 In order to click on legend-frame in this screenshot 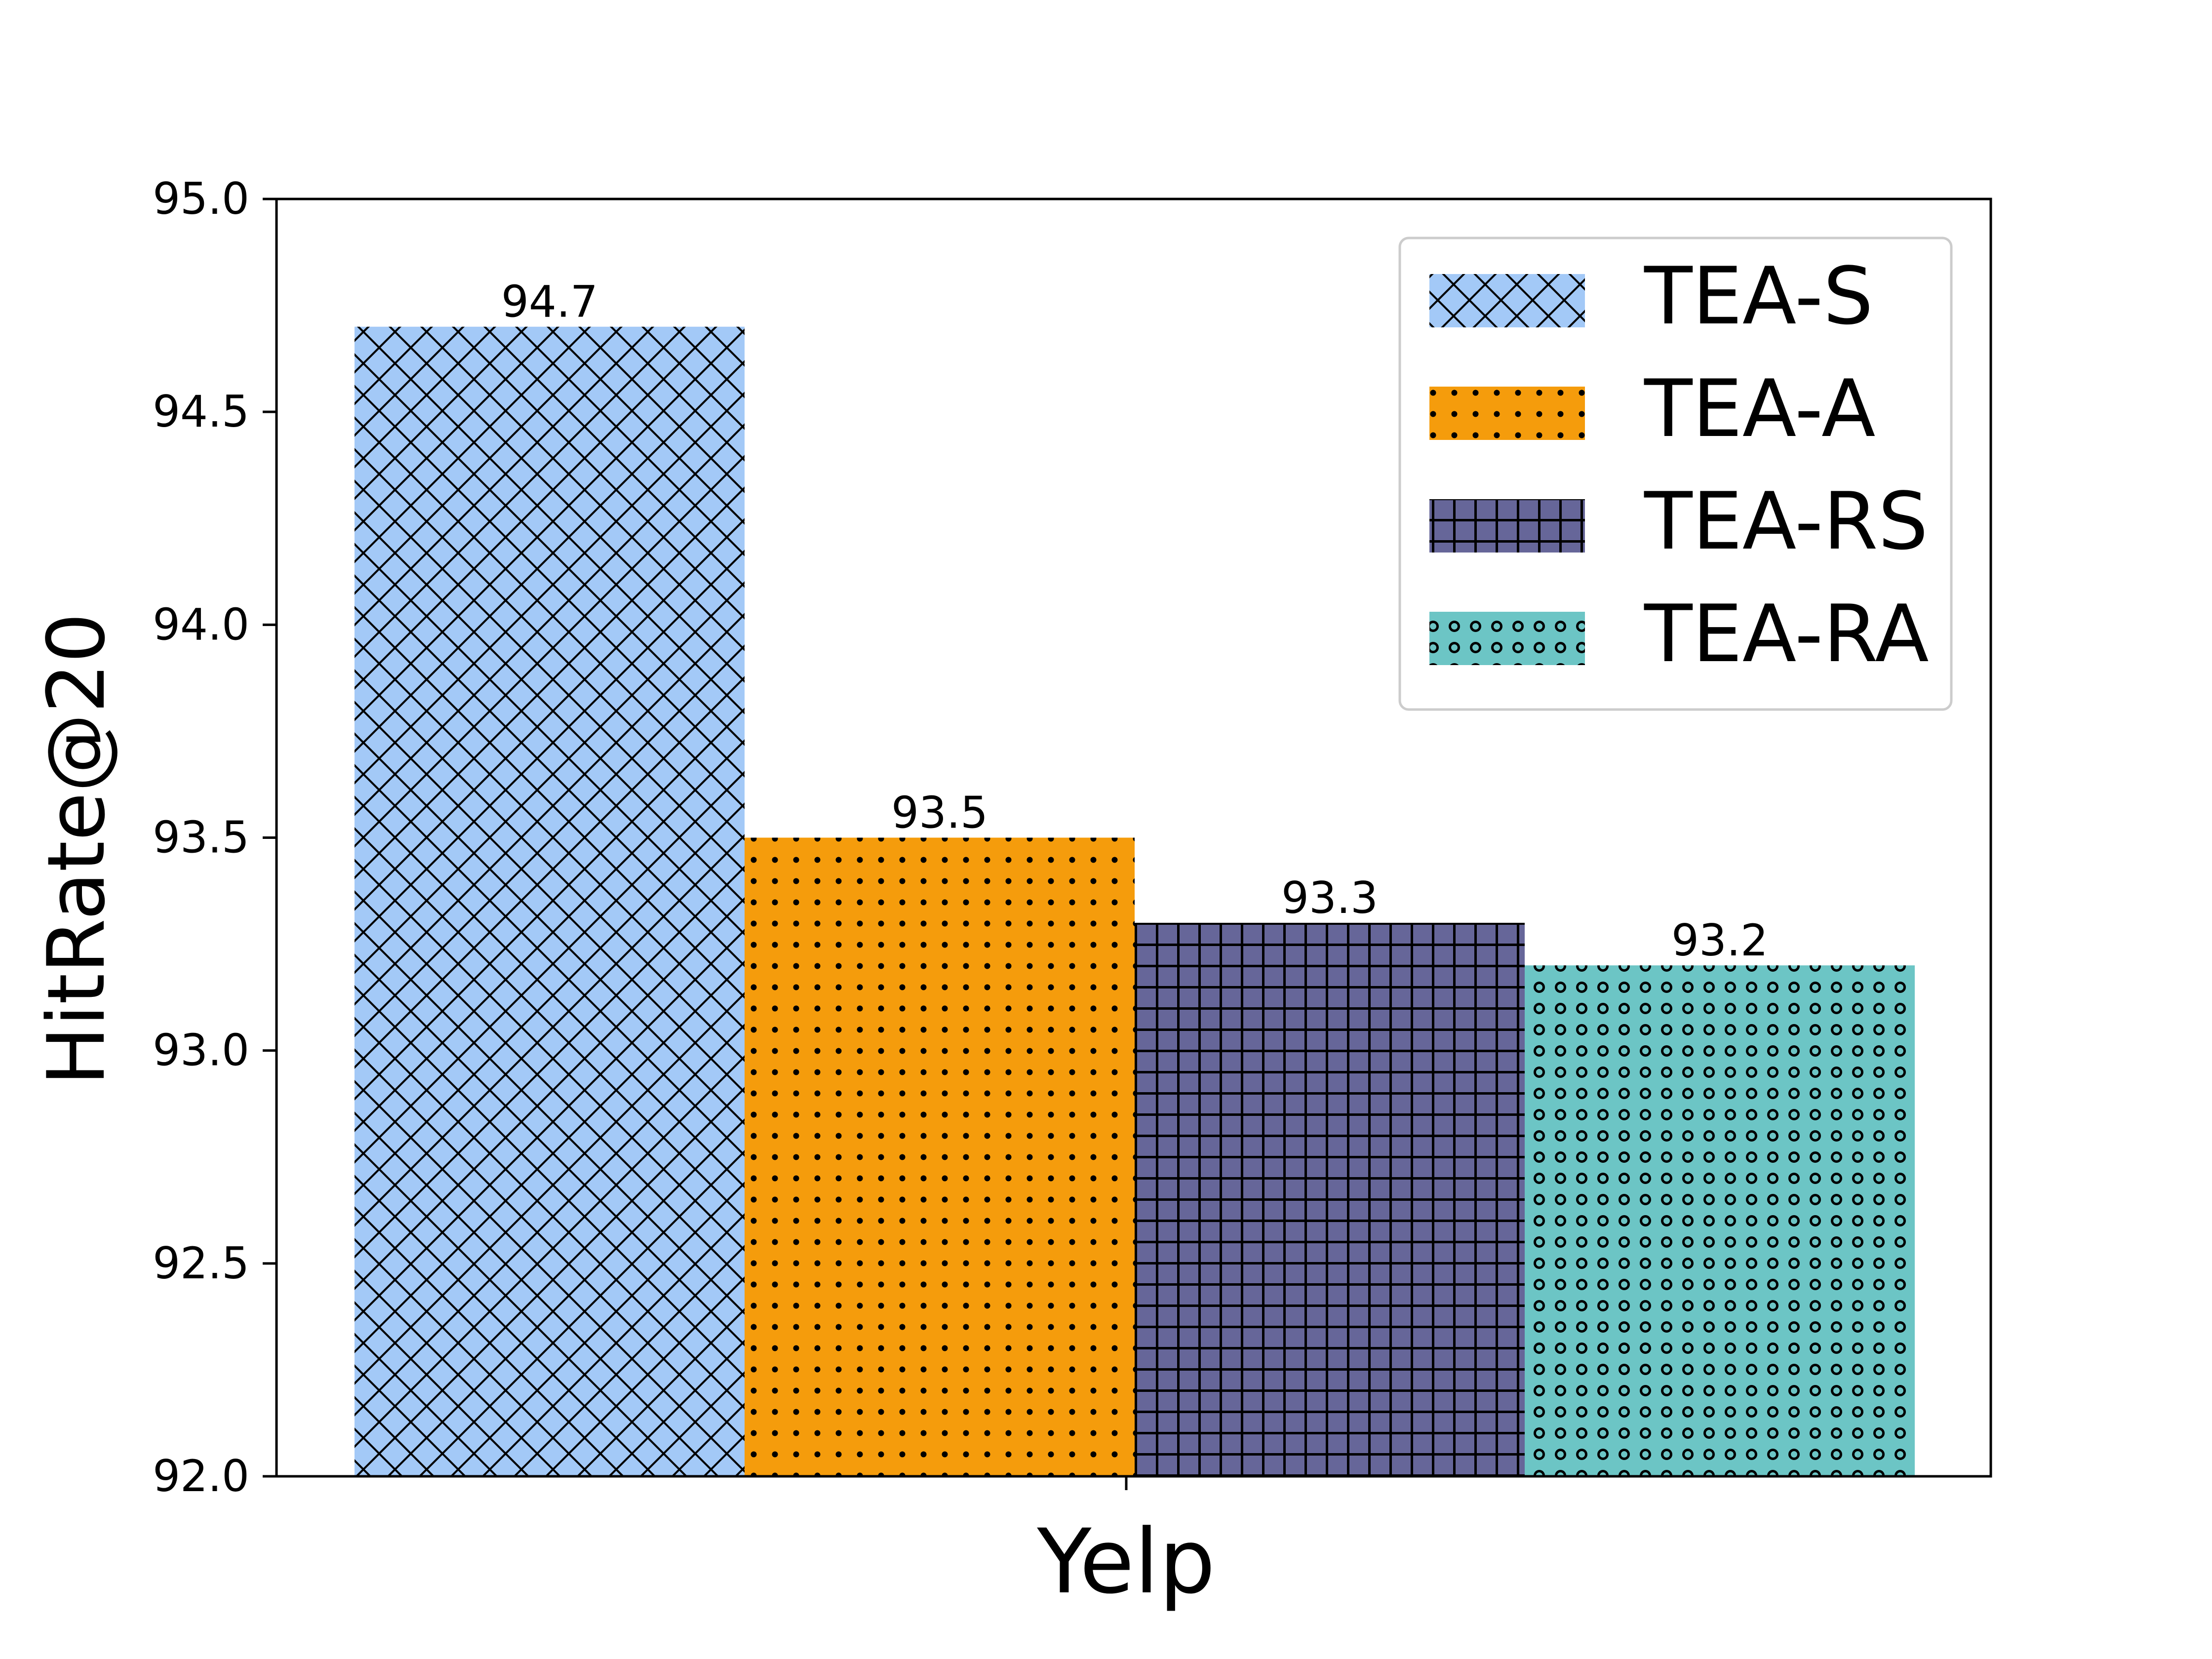, I will do `click(1676, 474)`.